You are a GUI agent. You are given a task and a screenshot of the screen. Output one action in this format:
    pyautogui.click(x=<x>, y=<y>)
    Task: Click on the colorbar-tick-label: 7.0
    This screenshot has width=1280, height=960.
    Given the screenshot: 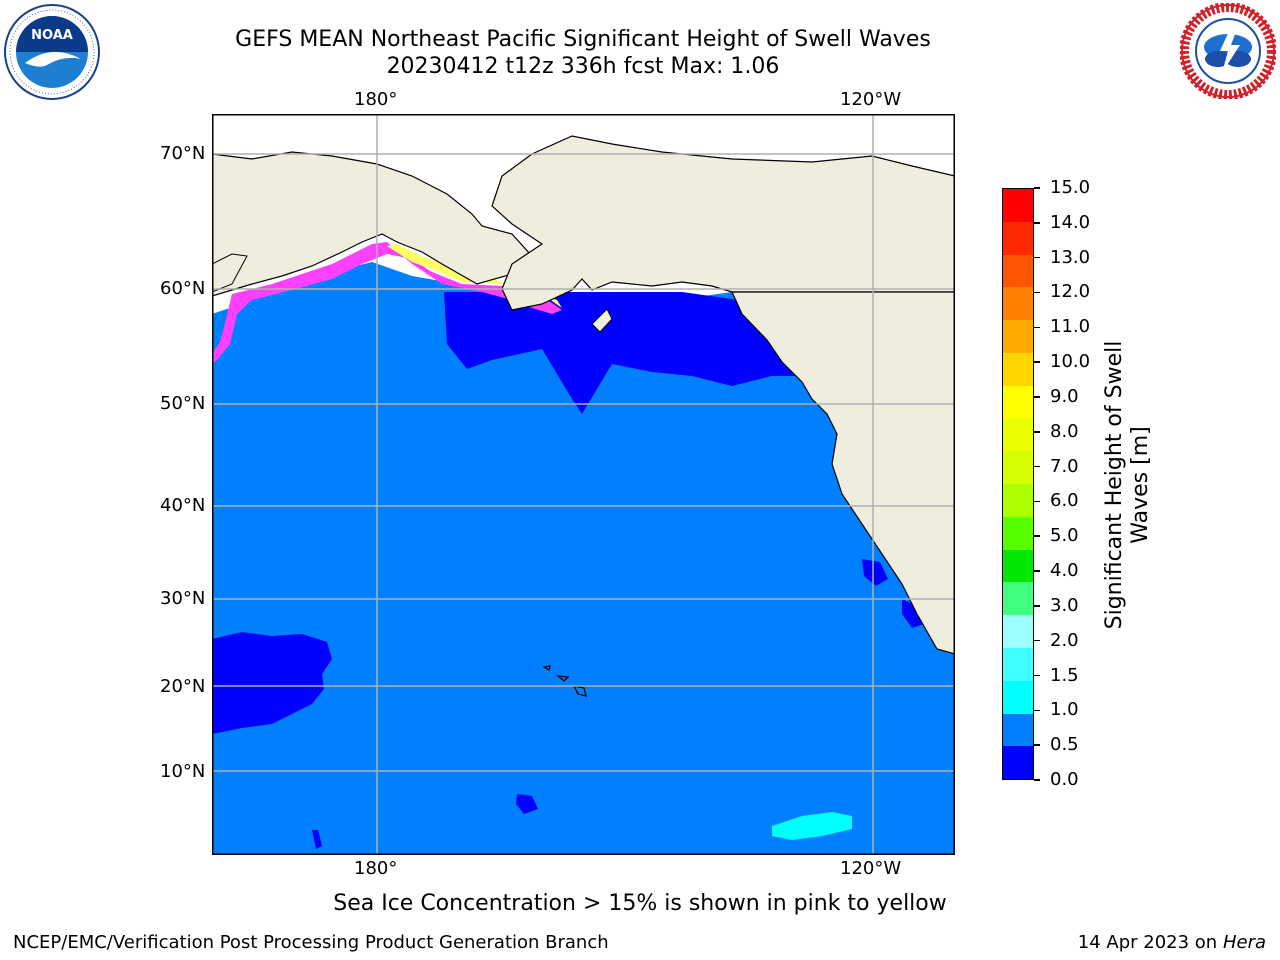 What is the action you would take?
    pyautogui.click(x=1064, y=466)
    